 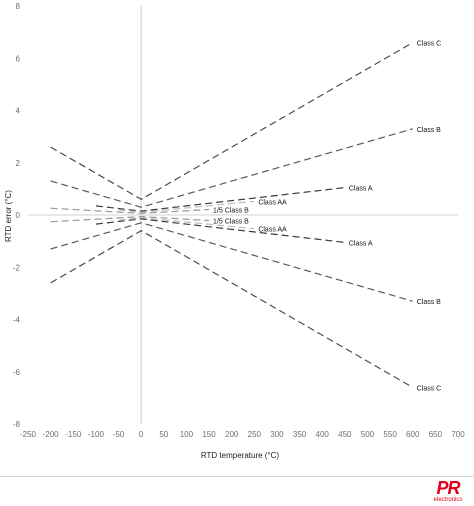 I want to click on x-tick-label: 650, so click(x=436, y=434).